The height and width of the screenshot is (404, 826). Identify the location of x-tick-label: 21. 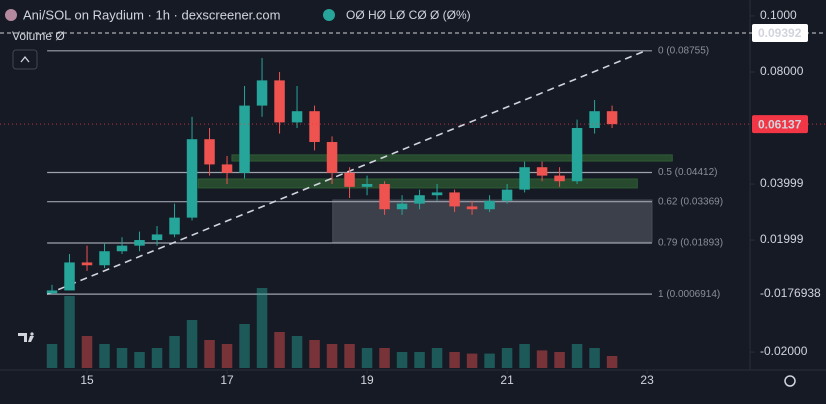
(507, 380).